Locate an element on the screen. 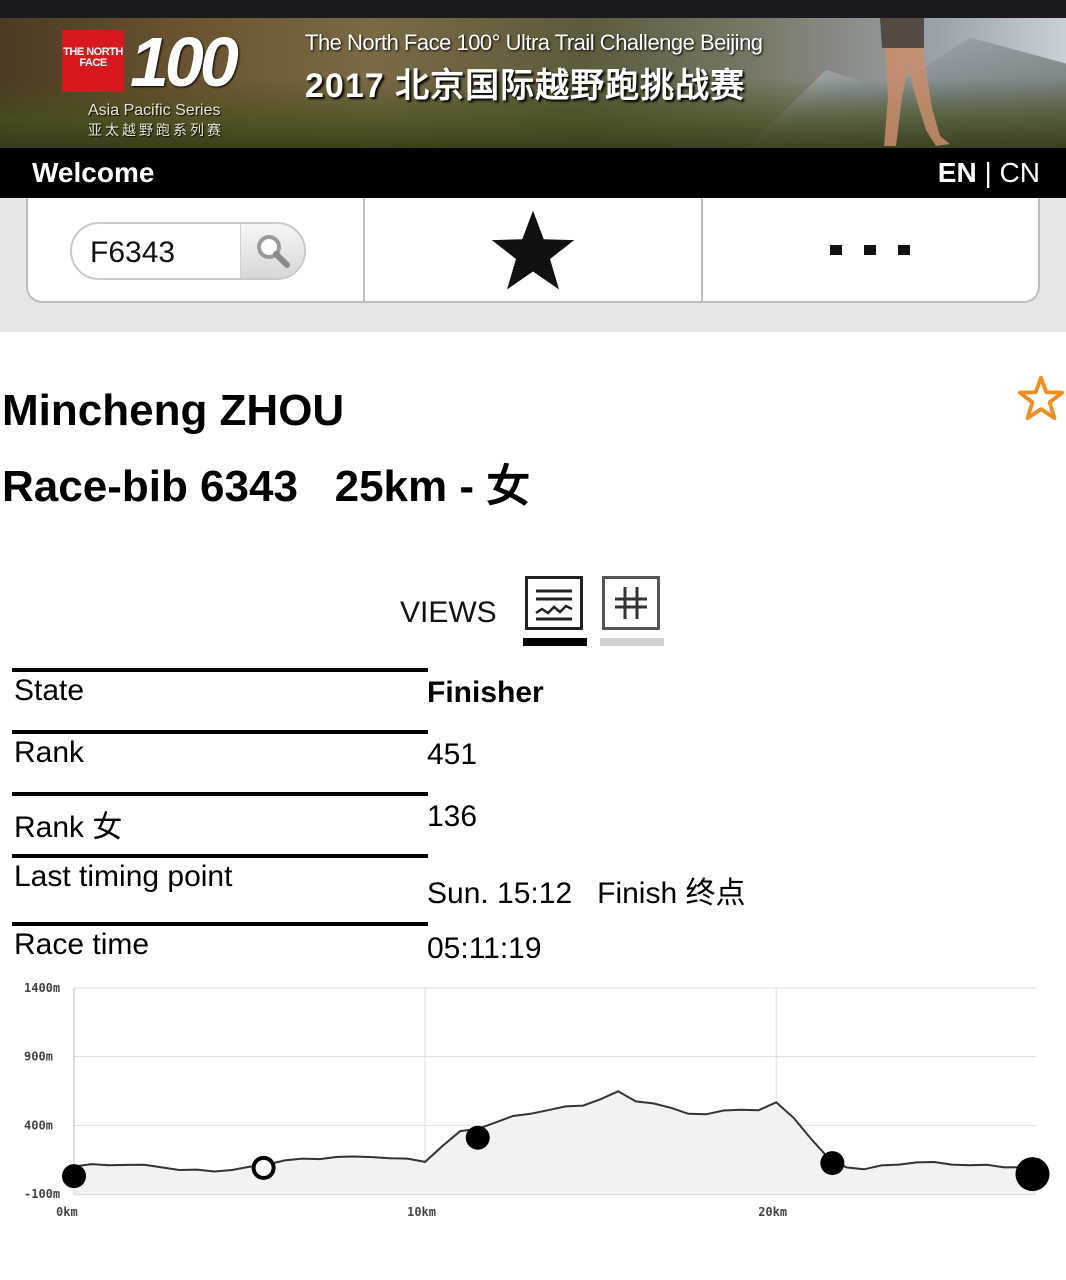 The width and height of the screenshot is (1066, 1280). info-value: 451 is located at coordinates (452, 754).